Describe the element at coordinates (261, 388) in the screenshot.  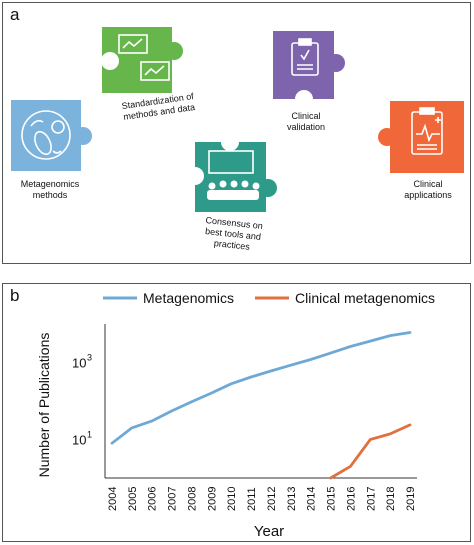
I see `series-line-metagenomics` at that location.